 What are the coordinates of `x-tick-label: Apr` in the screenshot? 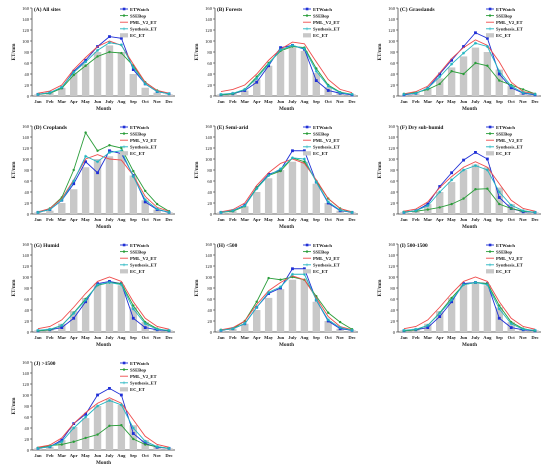 It's located at (74, 455).